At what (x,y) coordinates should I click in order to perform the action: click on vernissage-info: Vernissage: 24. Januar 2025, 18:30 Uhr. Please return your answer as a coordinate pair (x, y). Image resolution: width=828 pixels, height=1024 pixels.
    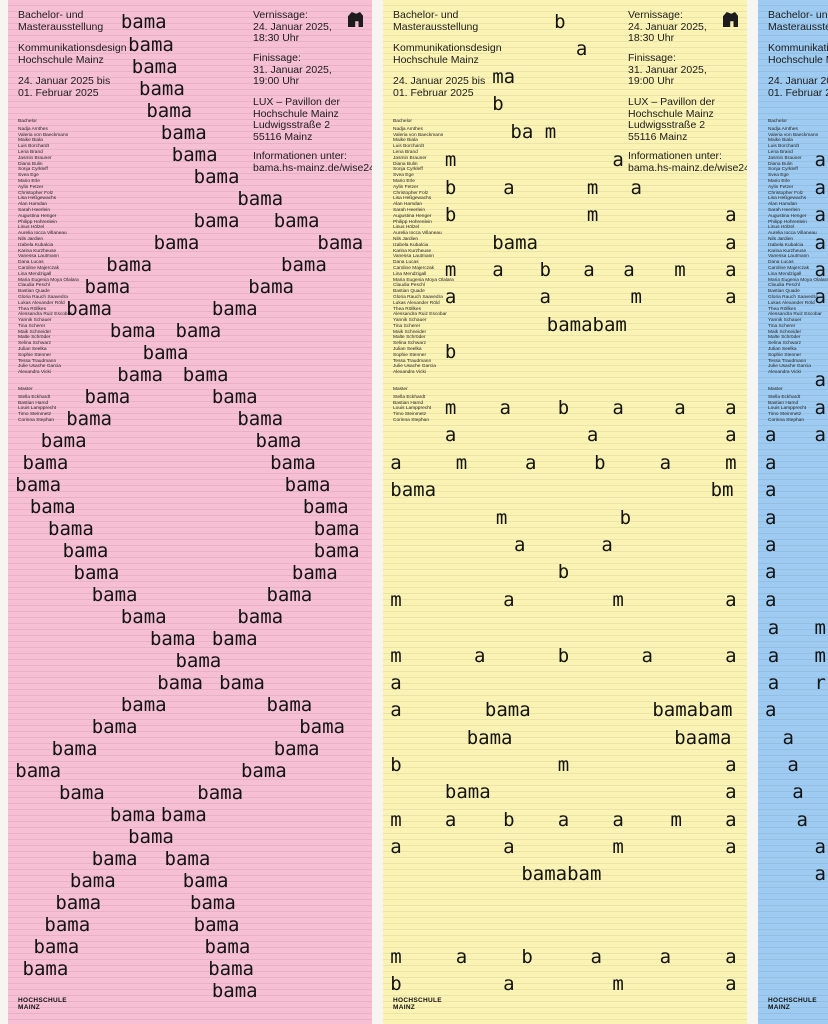
    Looking at the image, I should click on (292, 27).